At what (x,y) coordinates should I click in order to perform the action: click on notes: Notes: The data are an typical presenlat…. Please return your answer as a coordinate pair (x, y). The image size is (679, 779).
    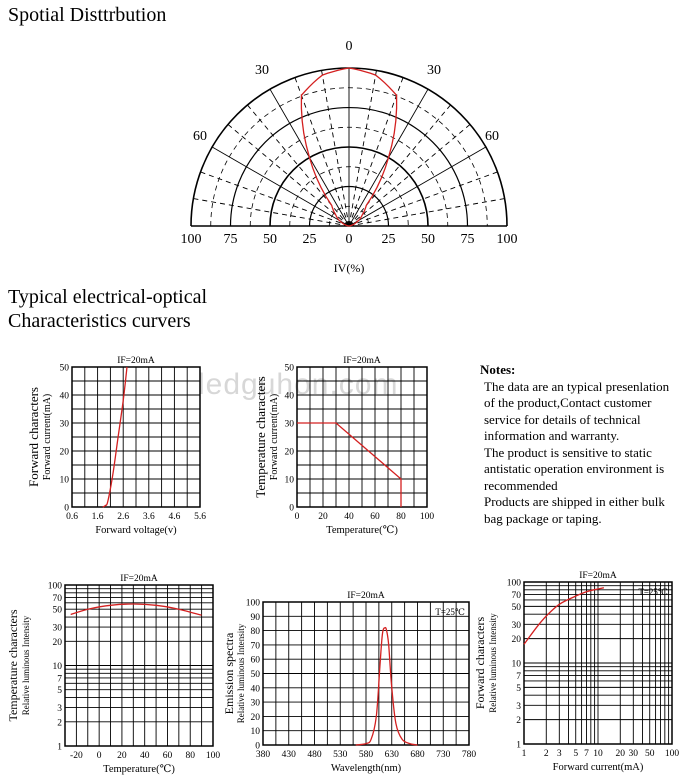
    Looking at the image, I should click on (578, 444).